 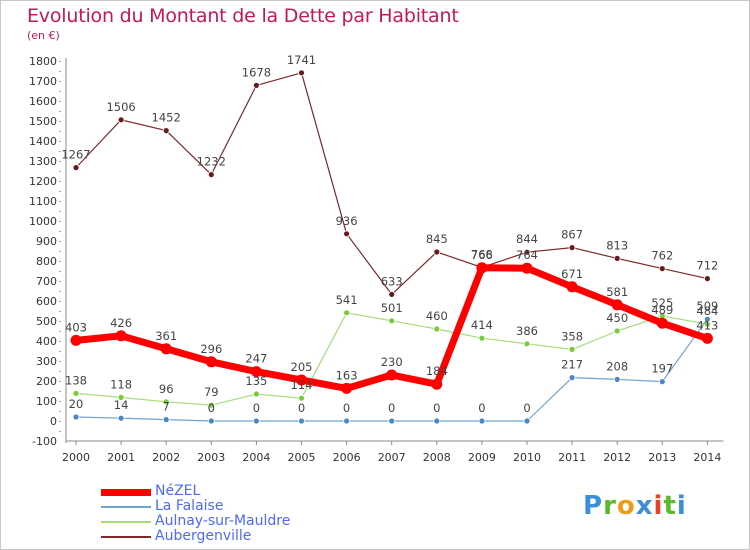 What do you see at coordinates (256, 381) in the screenshot?
I see `data-label: 135` at bounding box center [256, 381].